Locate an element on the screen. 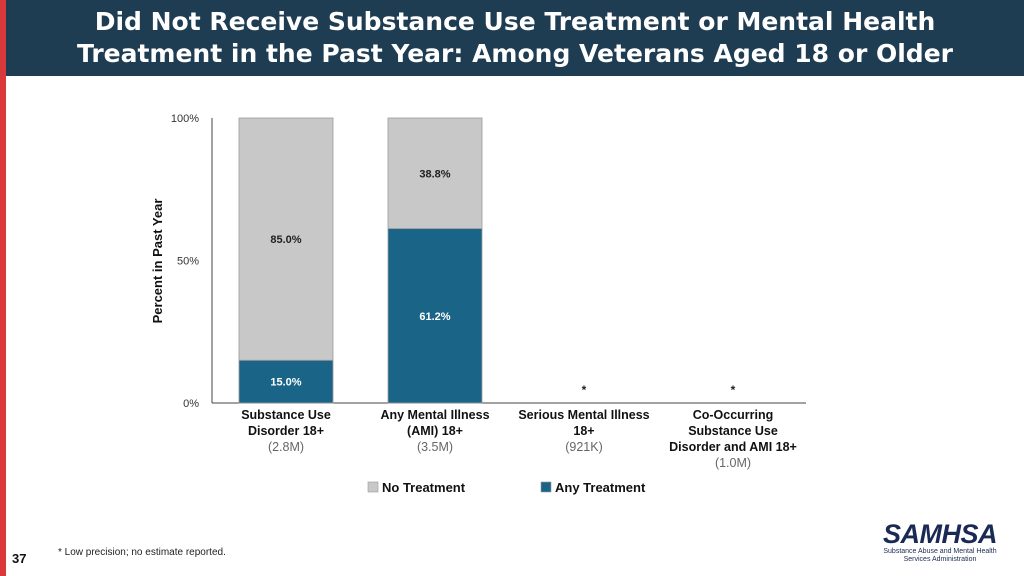 The height and width of the screenshot is (576, 1024). y-tick-label: 0% is located at coordinates (191, 404).